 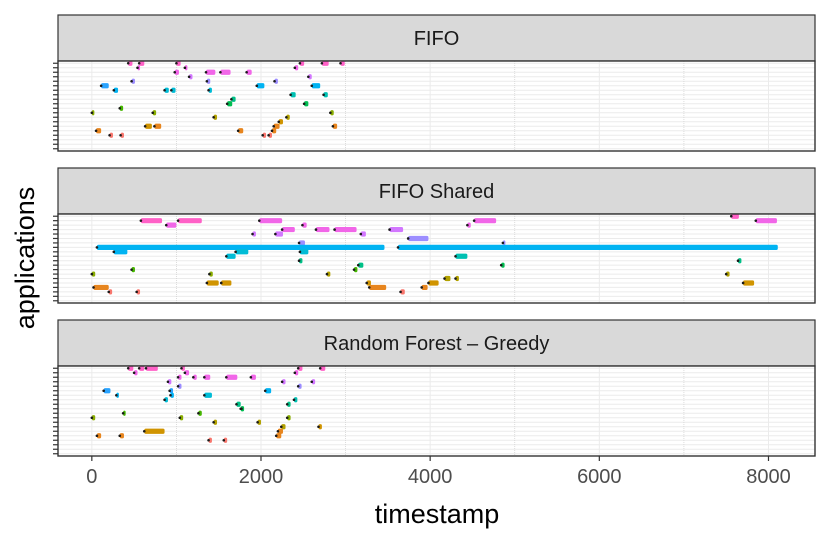 What do you see at coordinates (430, 477) in the screenshot?
I see `x-tick-label: 4000` at bounding box center [430, 477].